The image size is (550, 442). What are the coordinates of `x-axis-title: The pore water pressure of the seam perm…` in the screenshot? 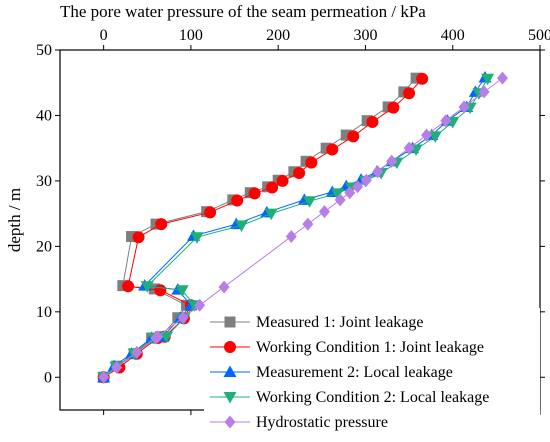 It's located at (243, 11).